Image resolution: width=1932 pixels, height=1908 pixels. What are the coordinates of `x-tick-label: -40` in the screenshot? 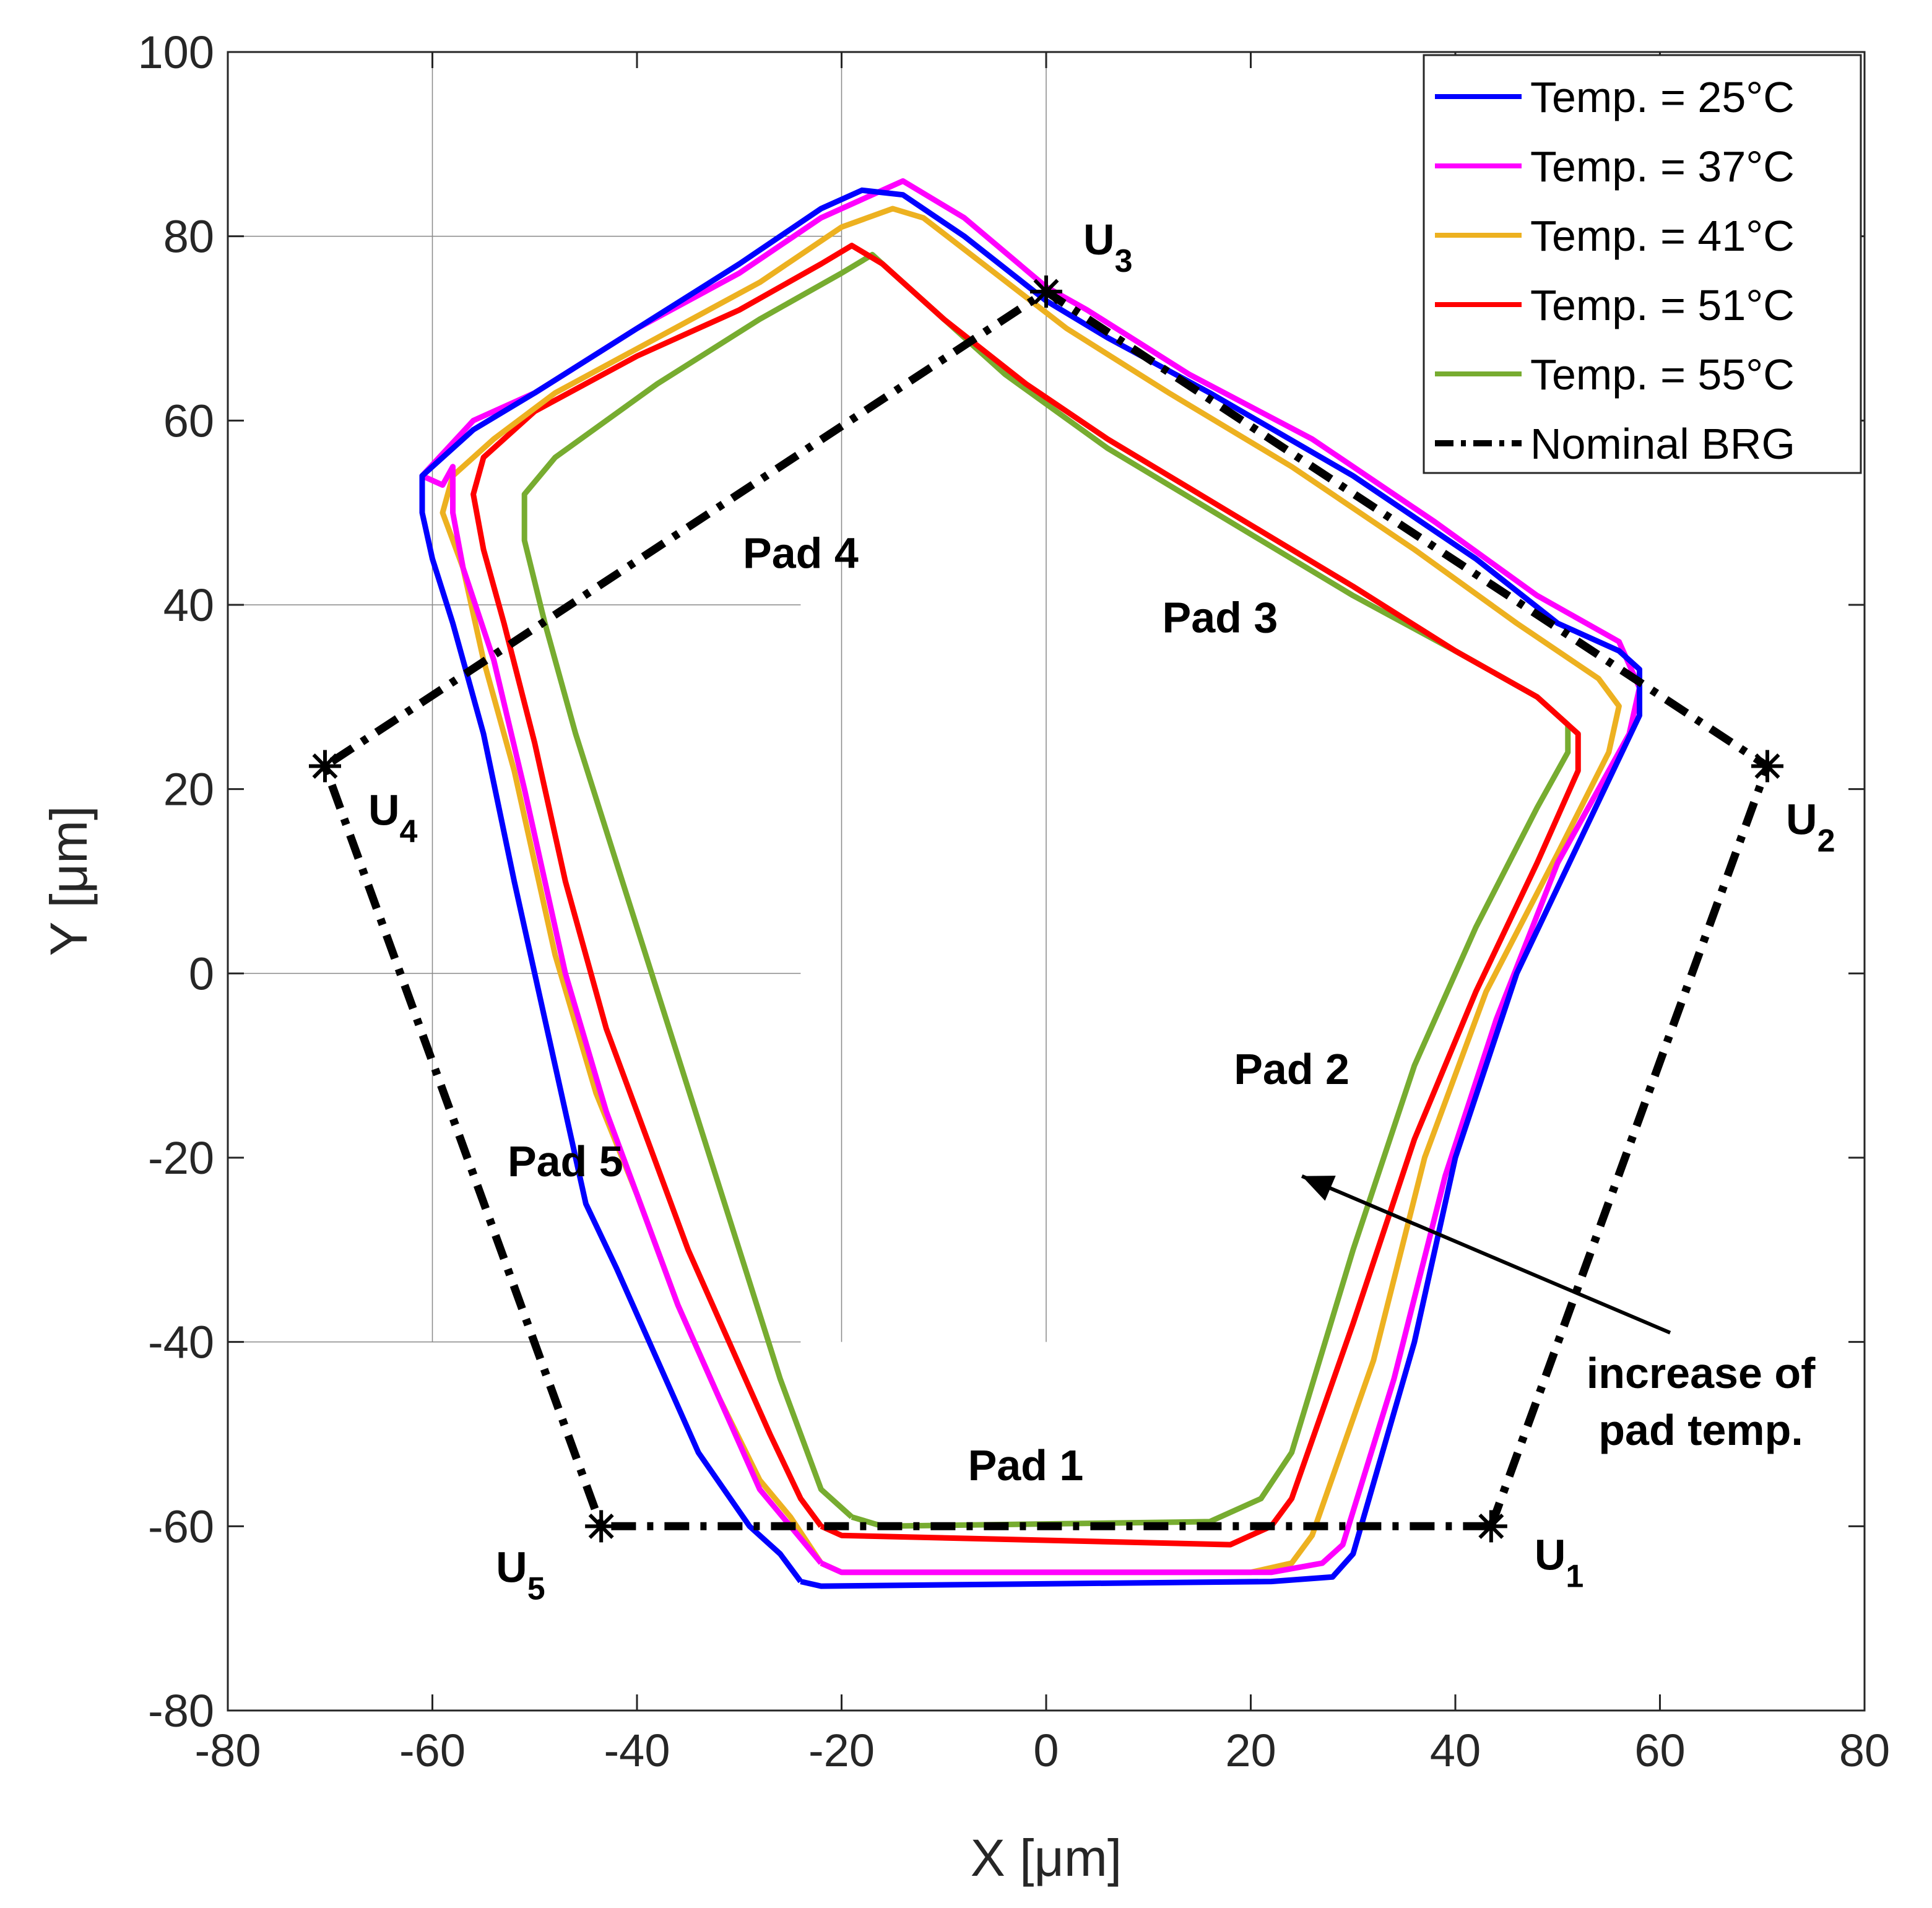 It's located at (637, 1750).